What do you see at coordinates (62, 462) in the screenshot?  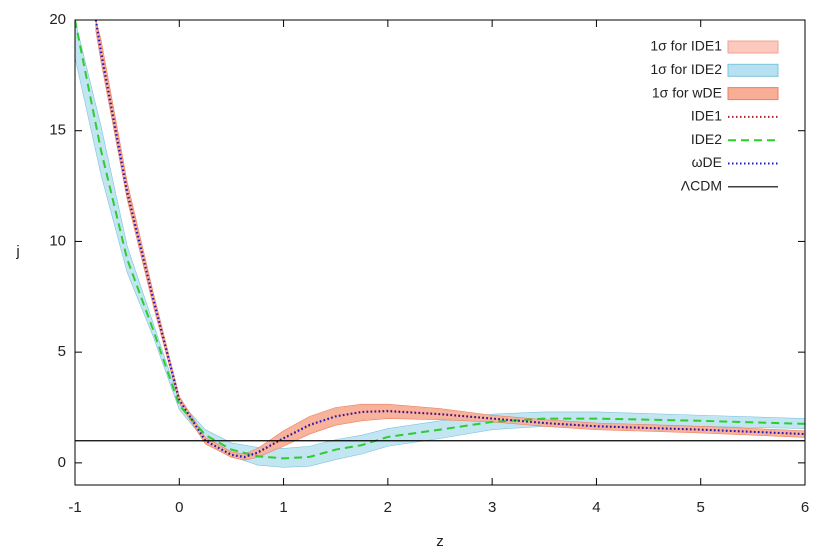 I see `y-tick-label: 0` at bounding box center [62, 462].